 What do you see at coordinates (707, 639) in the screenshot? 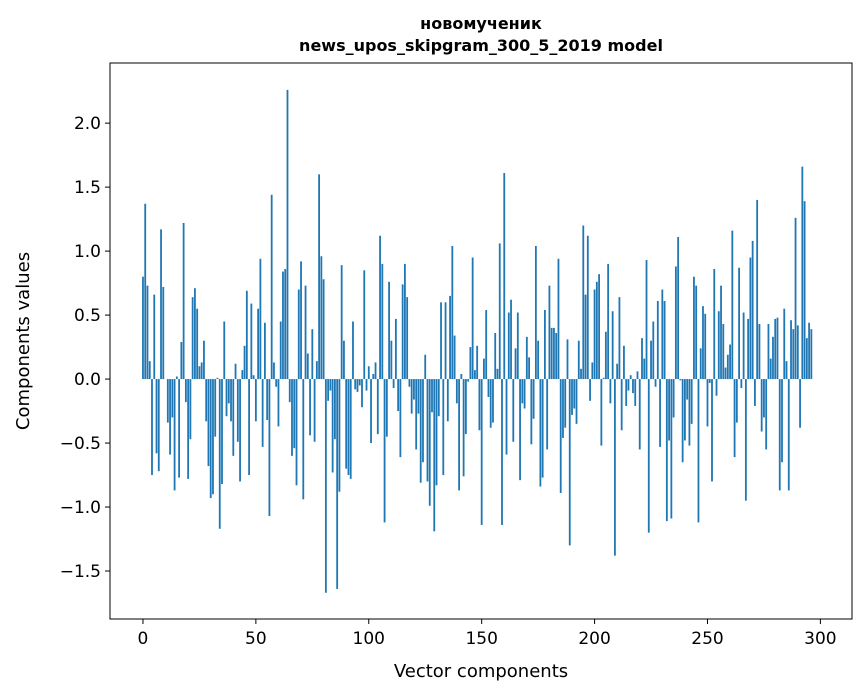
I see `x-tick-label: 250` at bounding box center [707, 639].